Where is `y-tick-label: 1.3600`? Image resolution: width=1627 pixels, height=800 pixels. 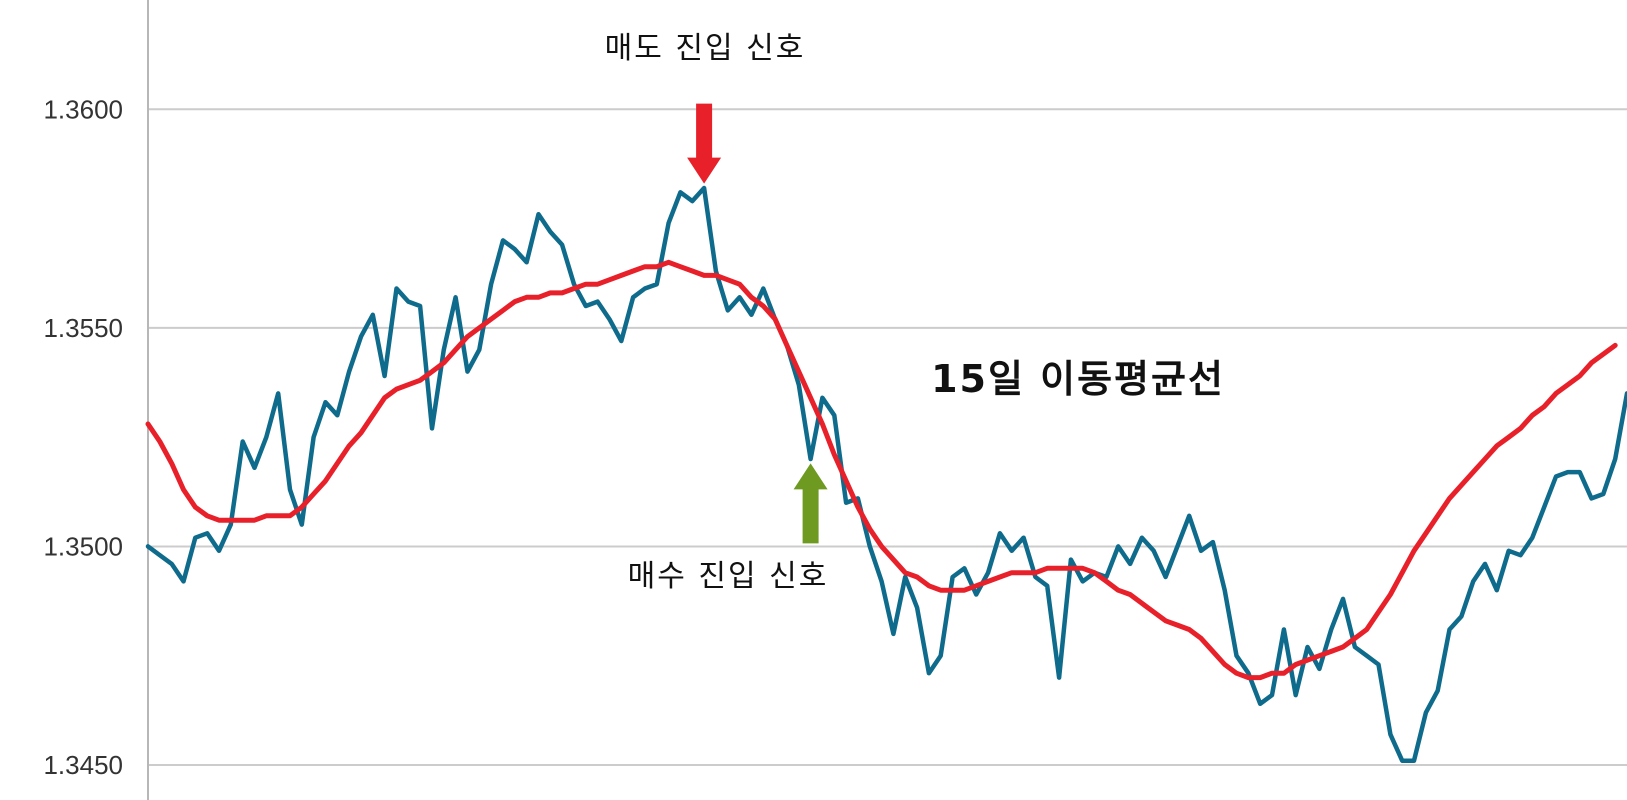 y-tick-label: 1.3600 is located at coordinates (83, 109).